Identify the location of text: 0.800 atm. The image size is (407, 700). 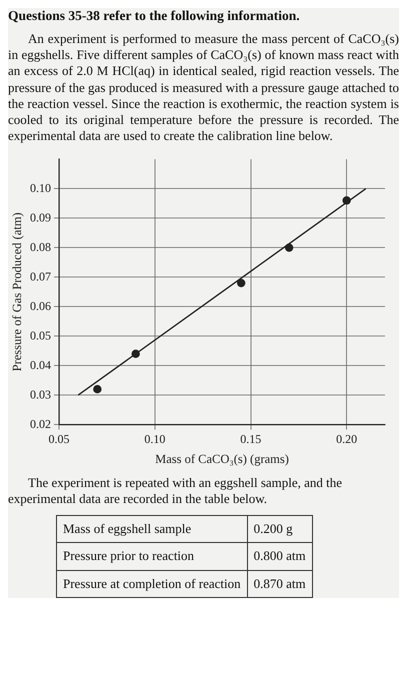
(279, 556).